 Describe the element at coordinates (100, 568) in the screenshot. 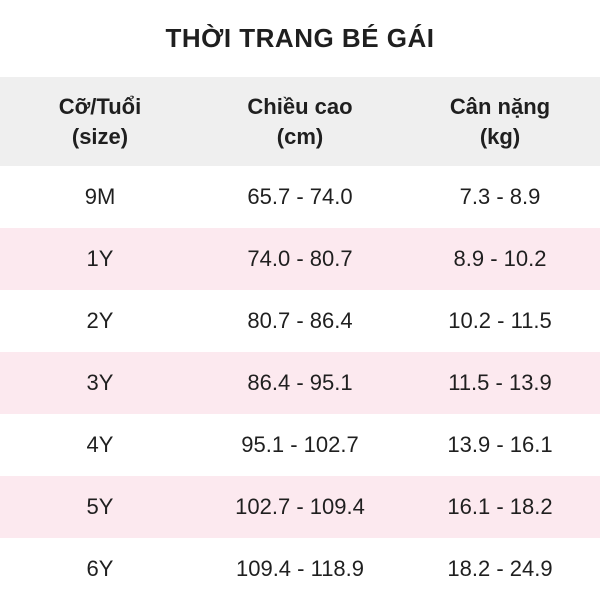

I see `size-cell: 6Y` at that location.